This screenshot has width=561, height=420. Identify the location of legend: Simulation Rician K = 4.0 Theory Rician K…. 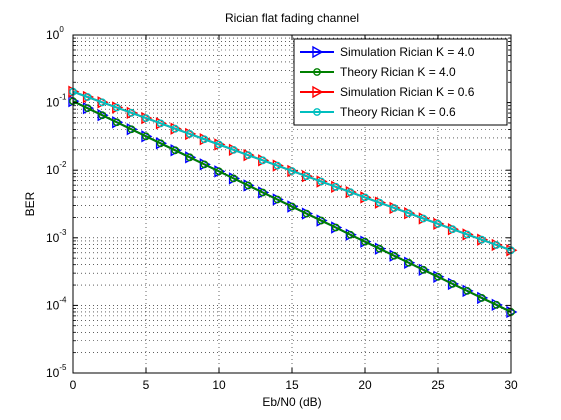
(400, 82).